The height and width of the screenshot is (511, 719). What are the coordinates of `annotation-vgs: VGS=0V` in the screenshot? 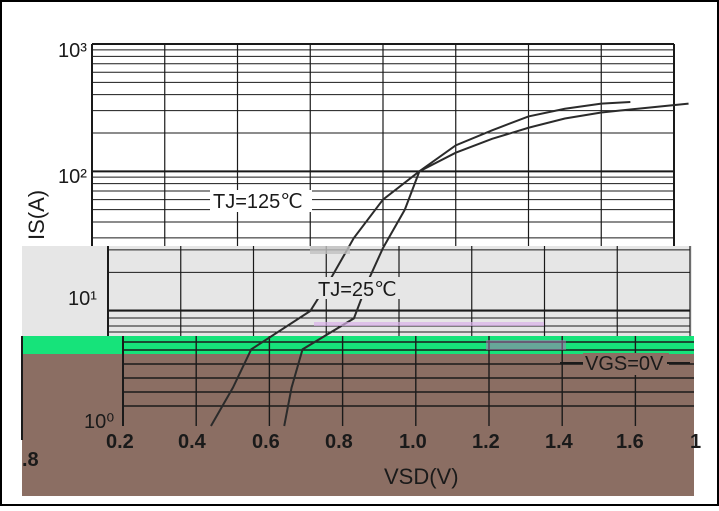 It's located at (624, 364).